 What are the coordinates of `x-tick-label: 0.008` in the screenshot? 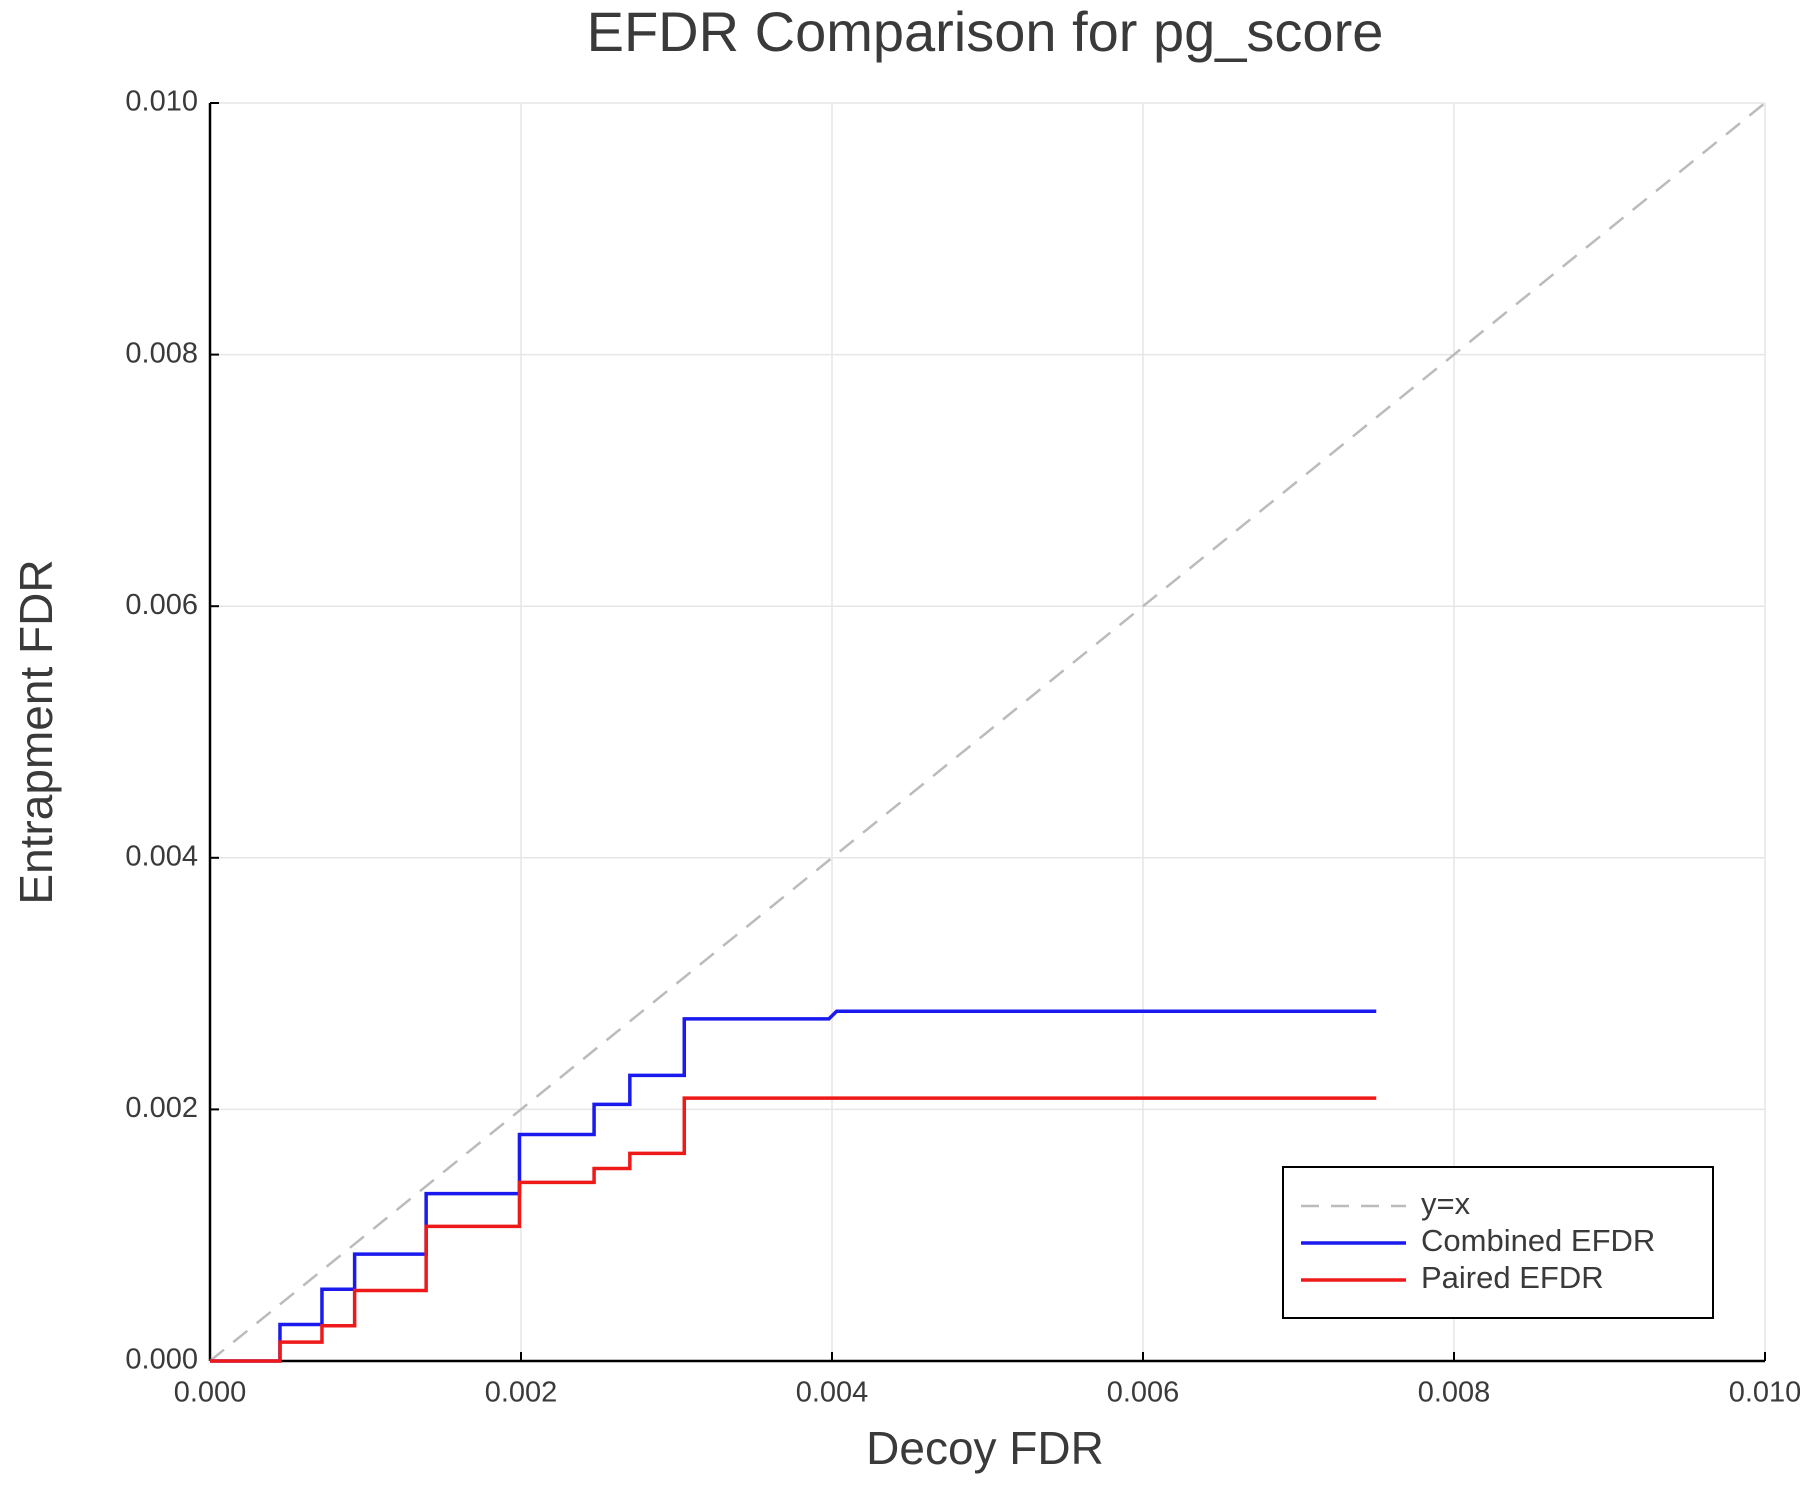 It's located at (1454, 1393).